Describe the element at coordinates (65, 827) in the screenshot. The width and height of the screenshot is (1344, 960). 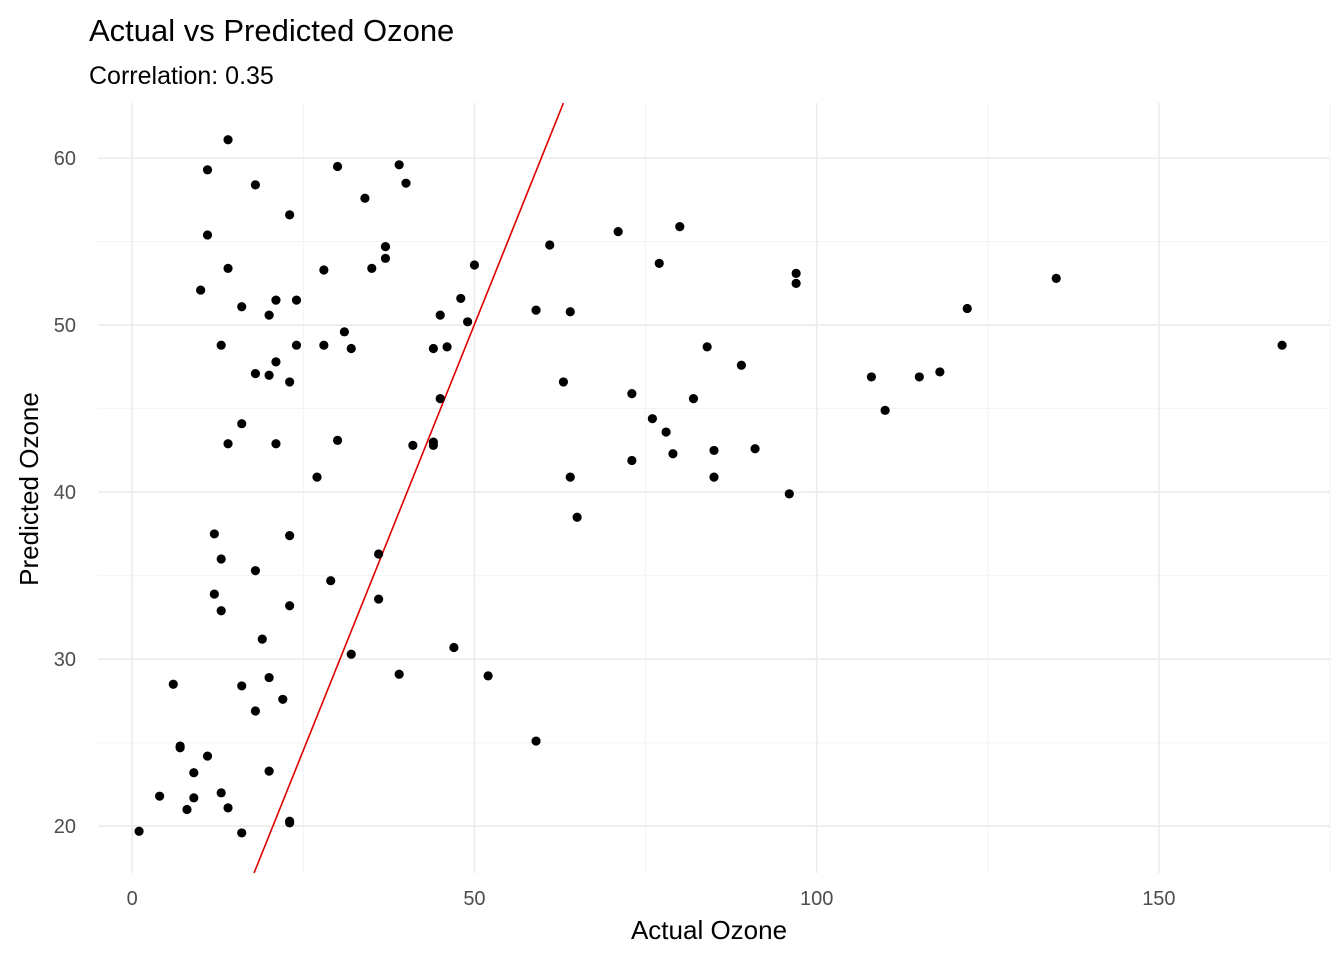
I see `y-tick-label: 20` at that location.